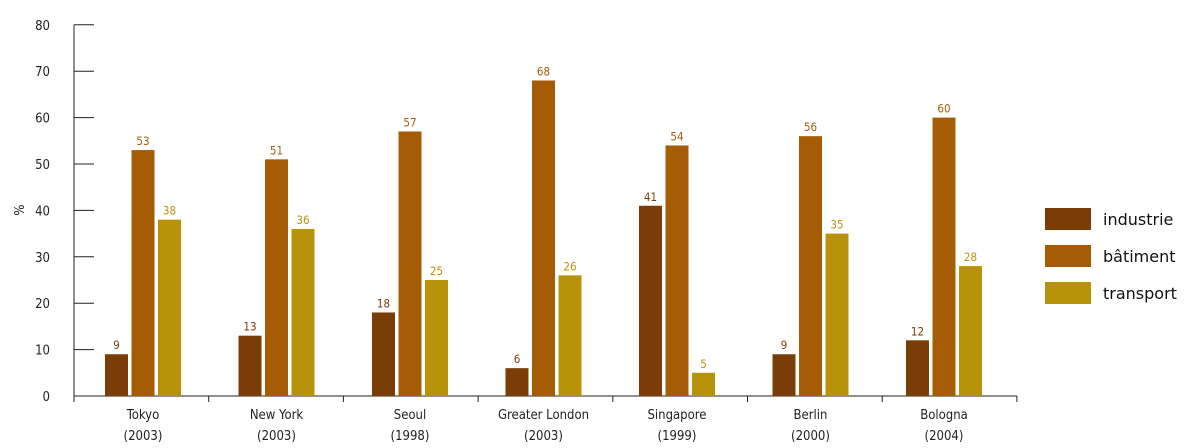 The width and height of the screenshot is (1201, 448). What do you see at coordinates (917, 331) in the screenshot?
I see `data-label: 12` at bounding box center [917, 331].